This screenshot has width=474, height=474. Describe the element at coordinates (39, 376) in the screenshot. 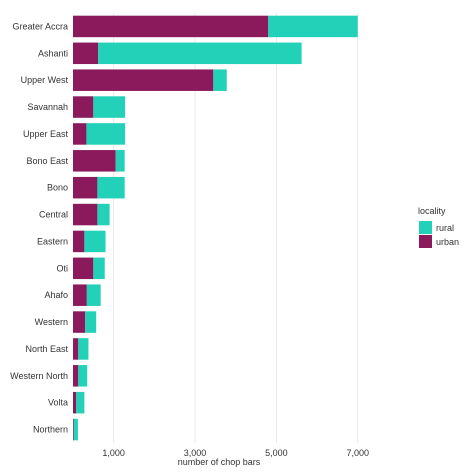

I see `category-label-13: Western North` at that location.